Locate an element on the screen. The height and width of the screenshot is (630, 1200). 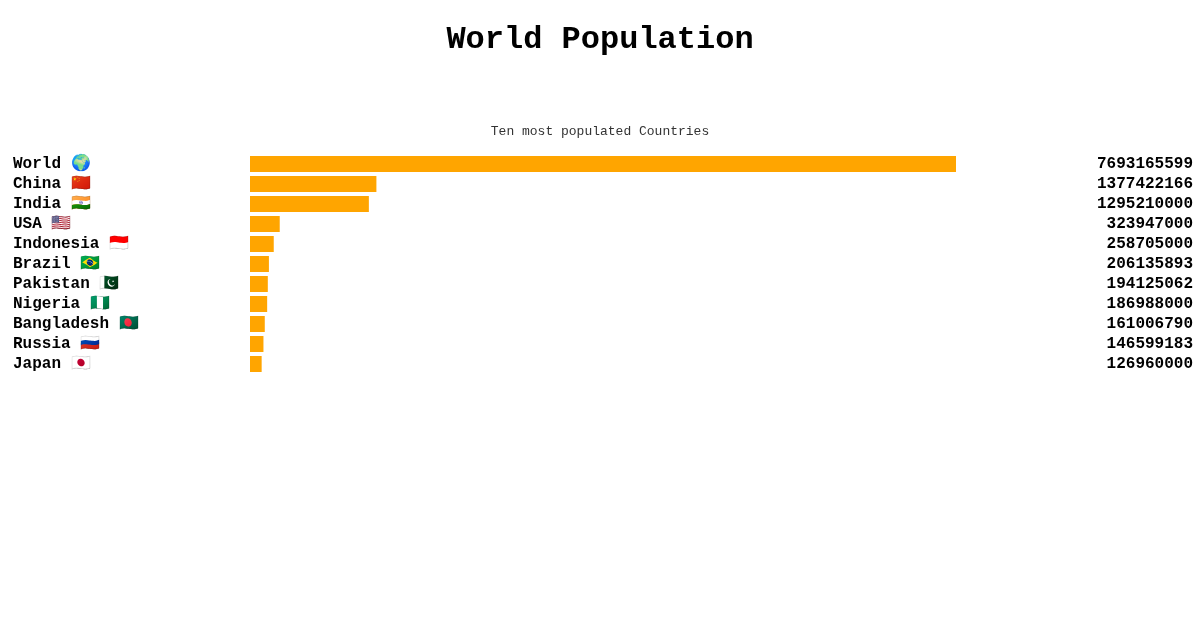
data-label: 126960000 is located at coordinates (1149, 364).